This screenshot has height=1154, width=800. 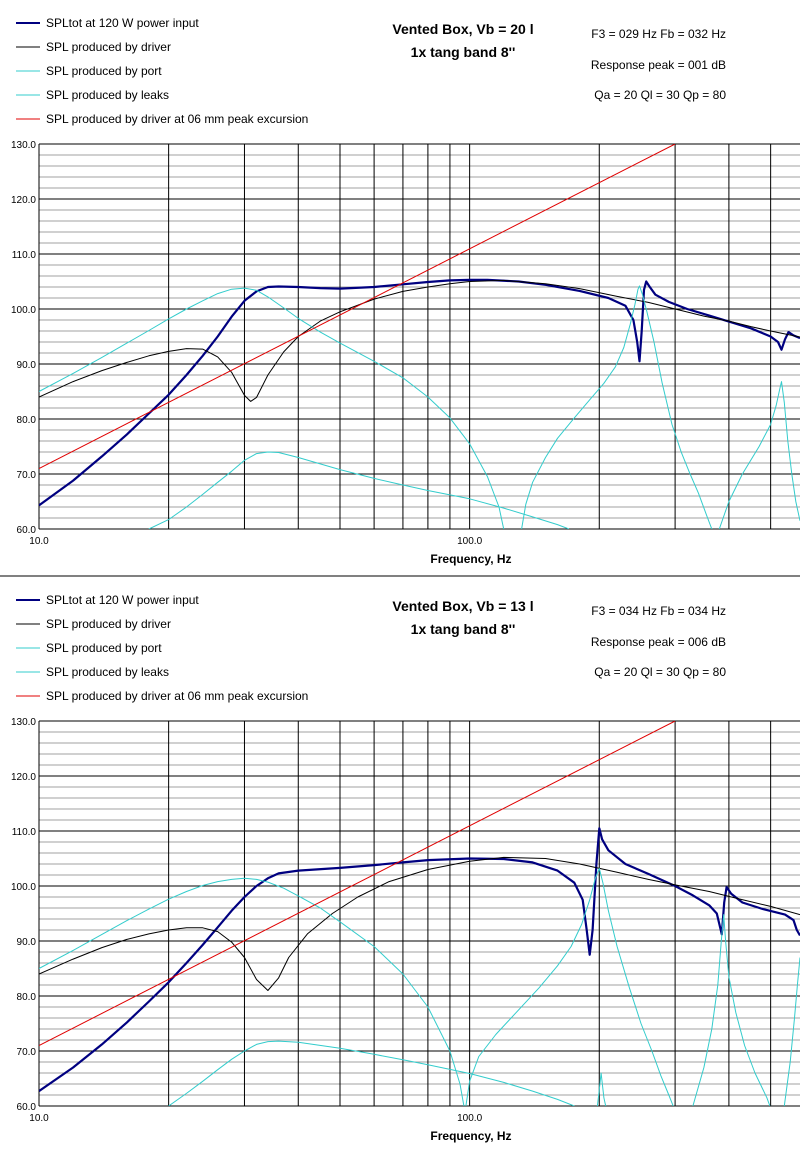 What do you see at coordinates (658, 34) in the screenshot?
I see `info-f3-fb: F3 = 029 Hz Fb = 032 Hz` at bounding box center [658, 34].